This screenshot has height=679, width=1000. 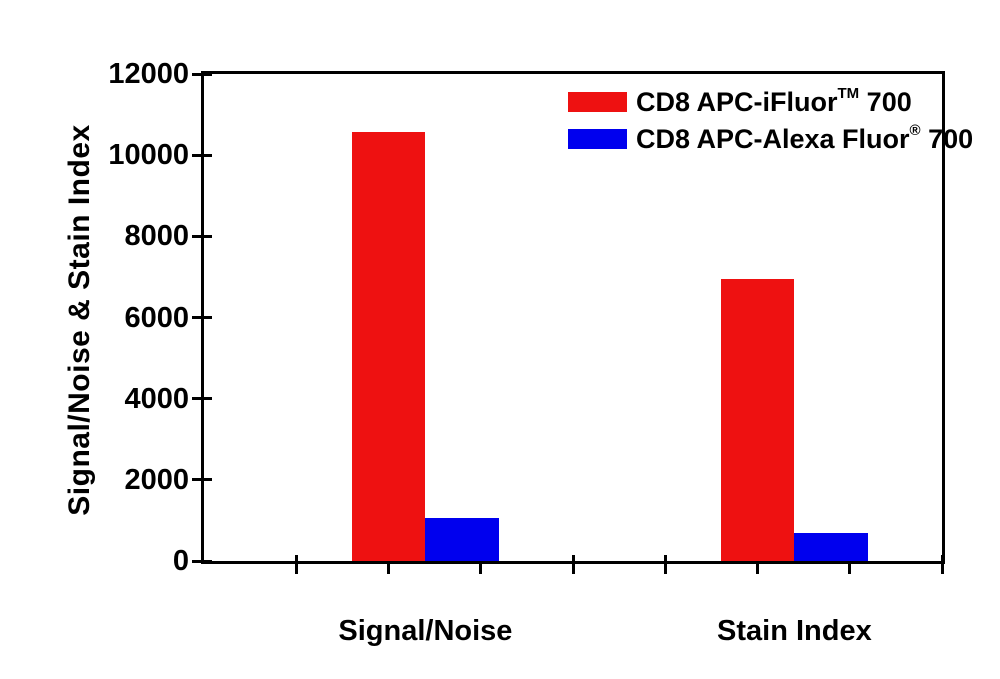 What do you see at coordinates (794, 631) in the screenshot?
I see `x-category-label-stain-index: Stain Index` at bounding box center [794, 631].